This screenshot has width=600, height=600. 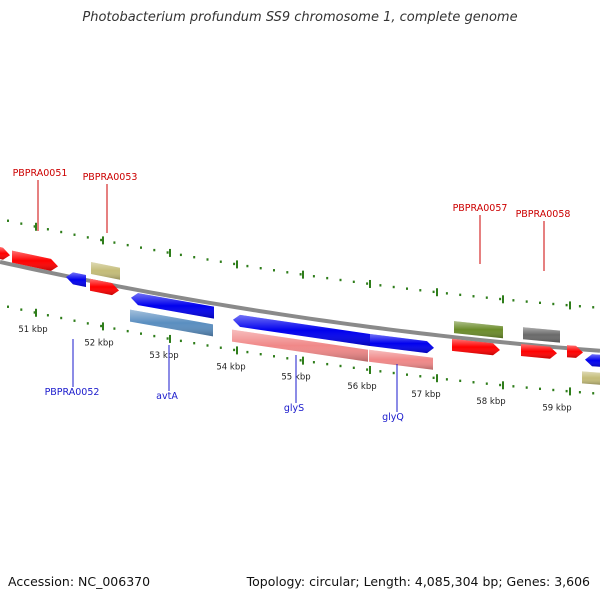 What do you see at coordinates (40, 173) in the screenshot?
I see `gene-label-top: PBPRA0051` at bounding box center [40, 173].